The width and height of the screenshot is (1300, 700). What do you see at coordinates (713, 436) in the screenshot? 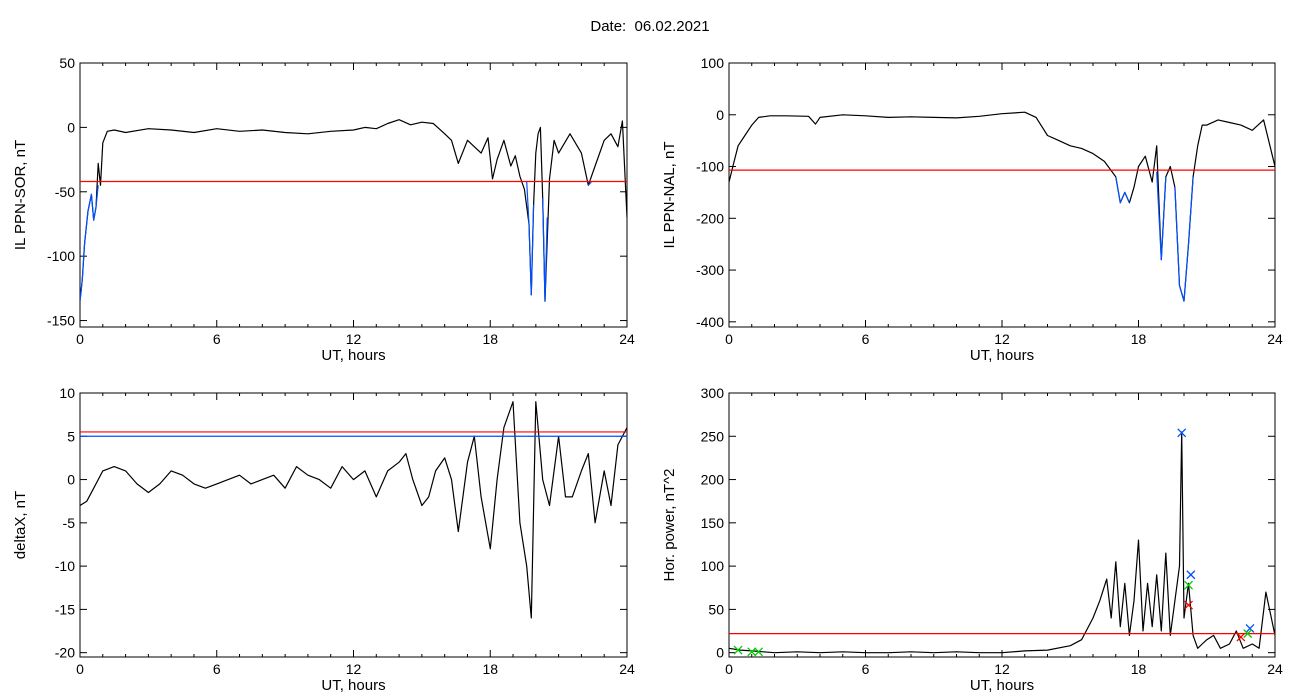
I see `y-tick-label: 250` at bounding box center [713, 436].